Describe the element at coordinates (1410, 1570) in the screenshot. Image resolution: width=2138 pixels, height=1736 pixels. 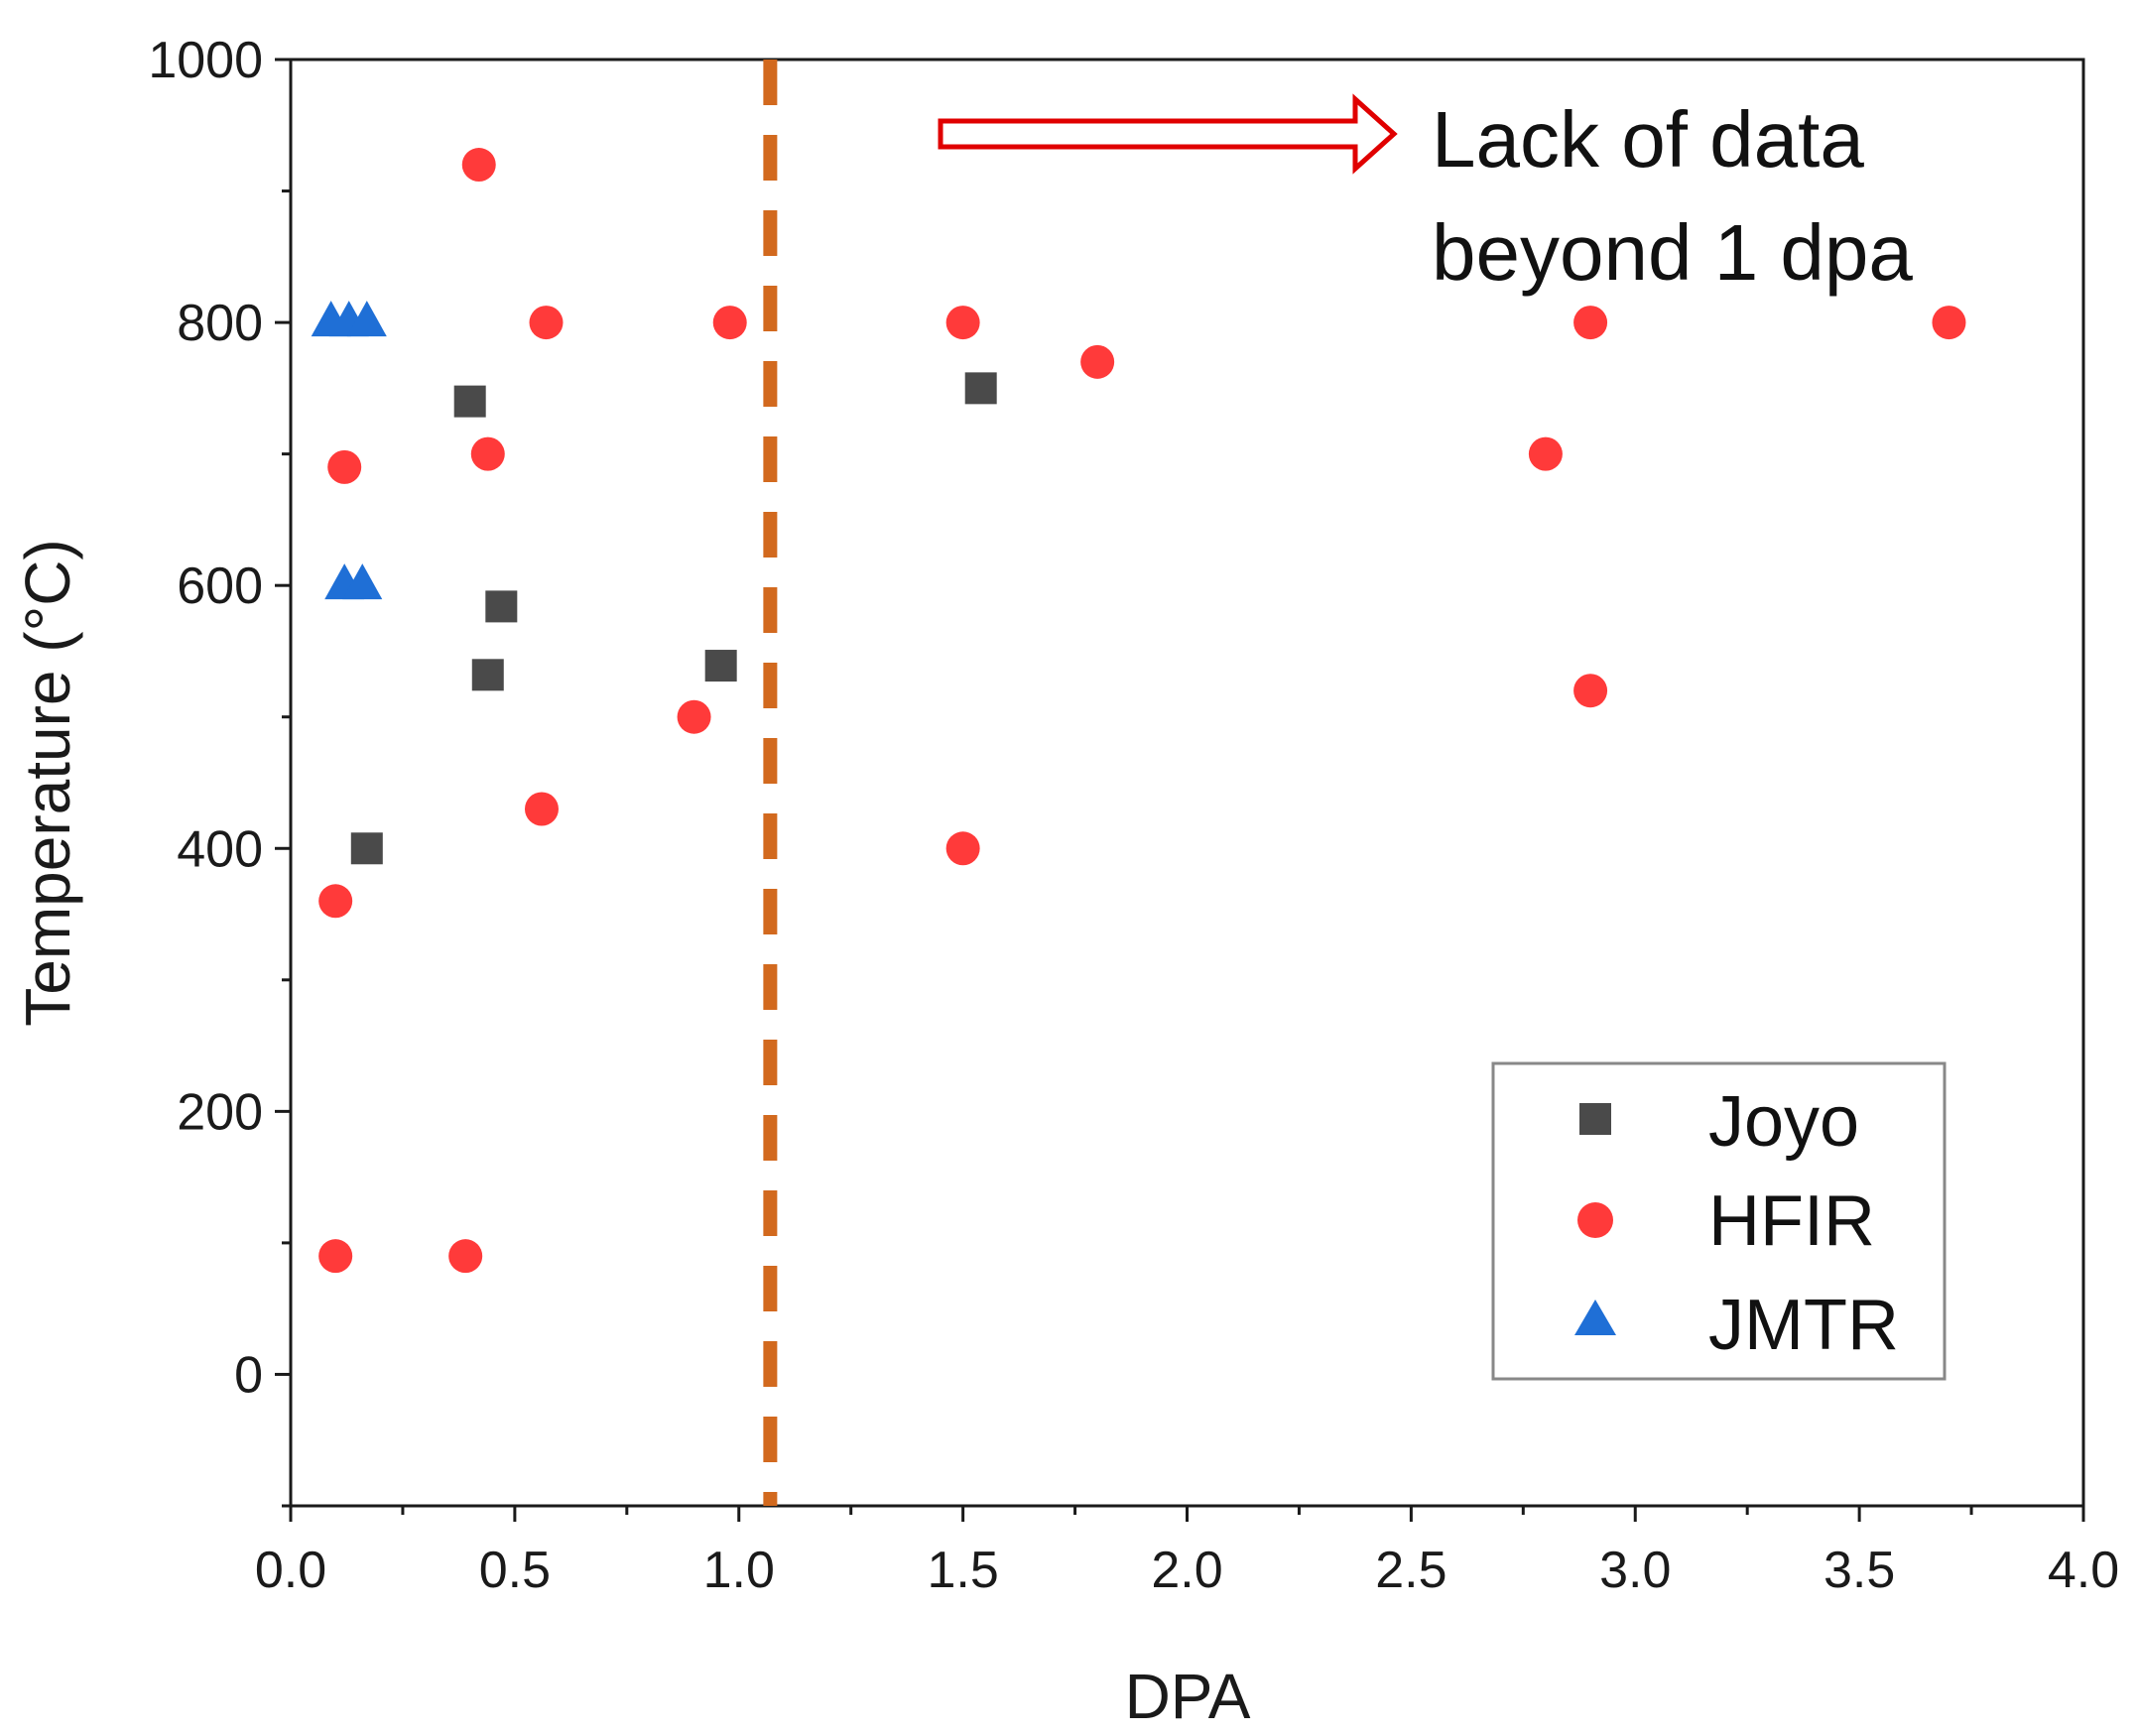
I see `x-tick-label: 2.5` at that location.